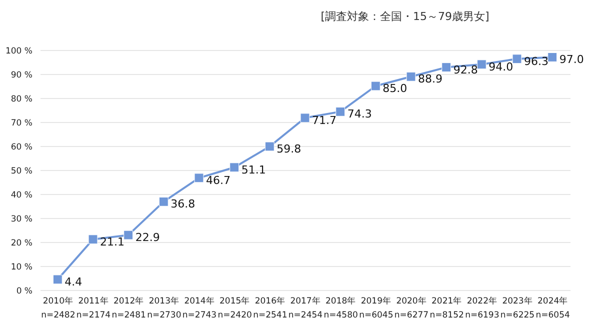  What do you see at coordinates (517, 308) in the screenshot?
I see `x-tick-label: 2023年 n=6225` at bounding box center [517, 308].